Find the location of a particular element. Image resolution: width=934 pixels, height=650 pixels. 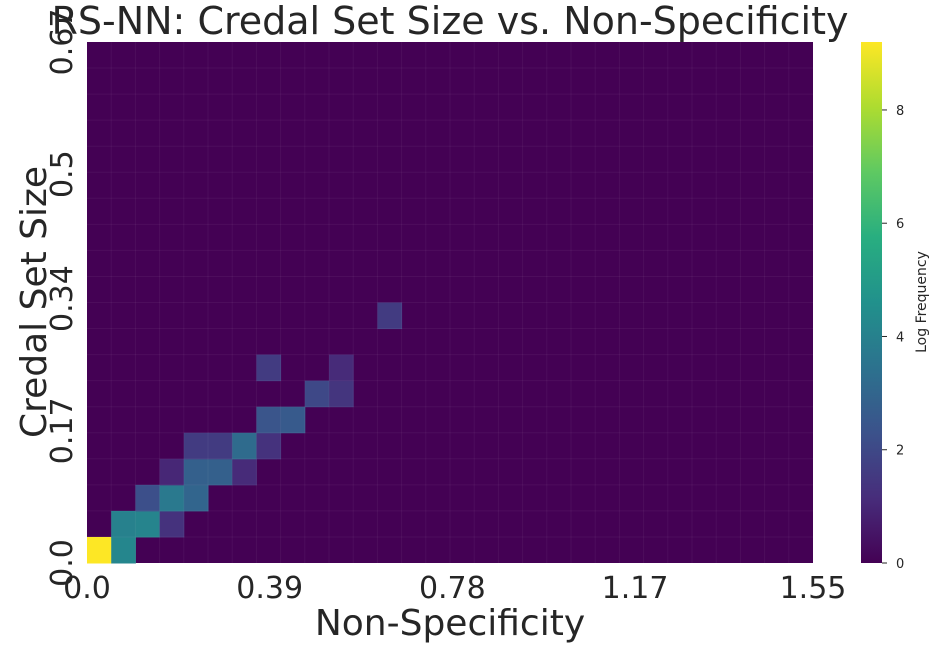

y-tick-label: 0.5 is located at coordinates (62, 174).